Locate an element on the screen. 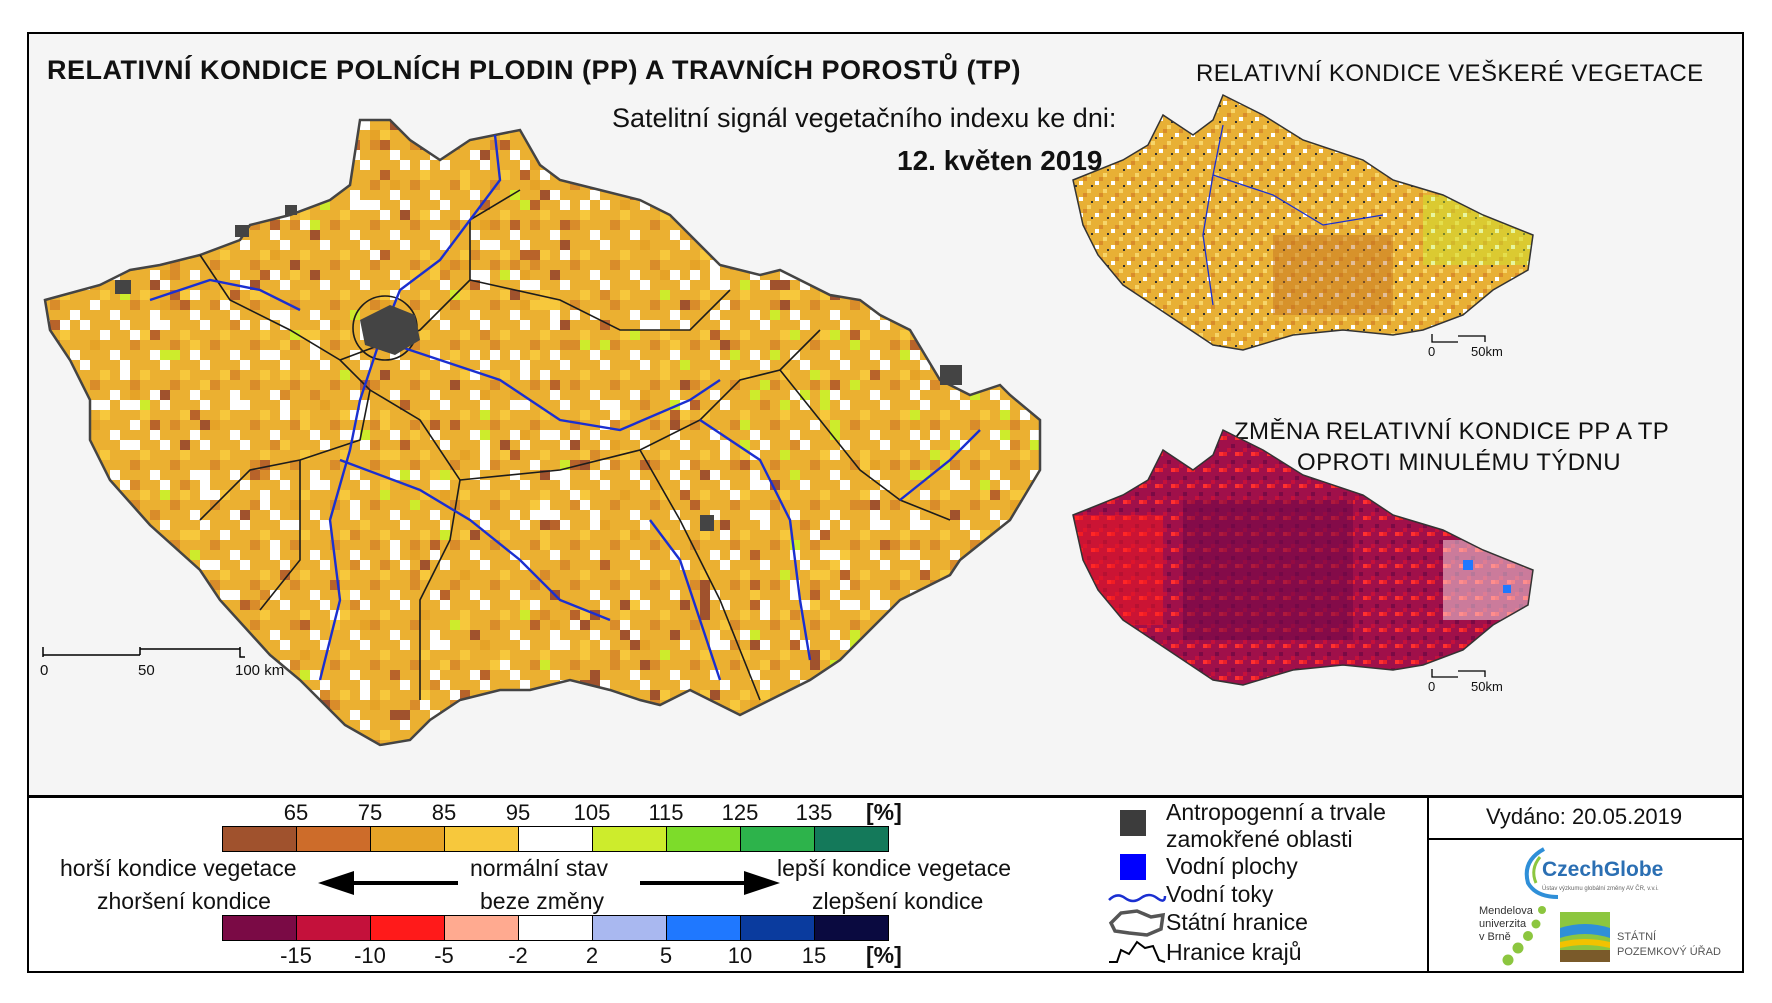  arrow-right-top: lepší kondice vegetace is located at coordinates (894, 868).